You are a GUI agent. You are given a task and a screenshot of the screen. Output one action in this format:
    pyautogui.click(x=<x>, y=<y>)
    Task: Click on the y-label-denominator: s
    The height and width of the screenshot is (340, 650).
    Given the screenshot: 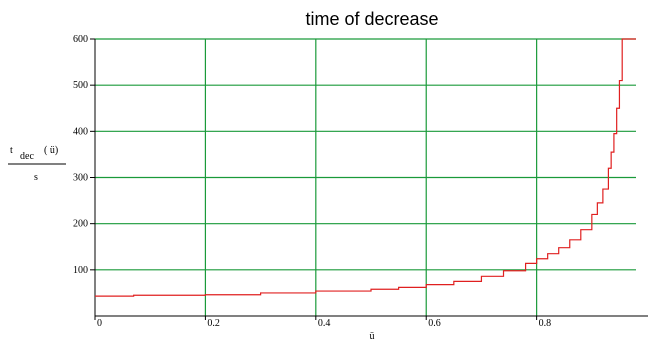 What is the action you would take?
    pyautogui.click(x=36, y=177)
    